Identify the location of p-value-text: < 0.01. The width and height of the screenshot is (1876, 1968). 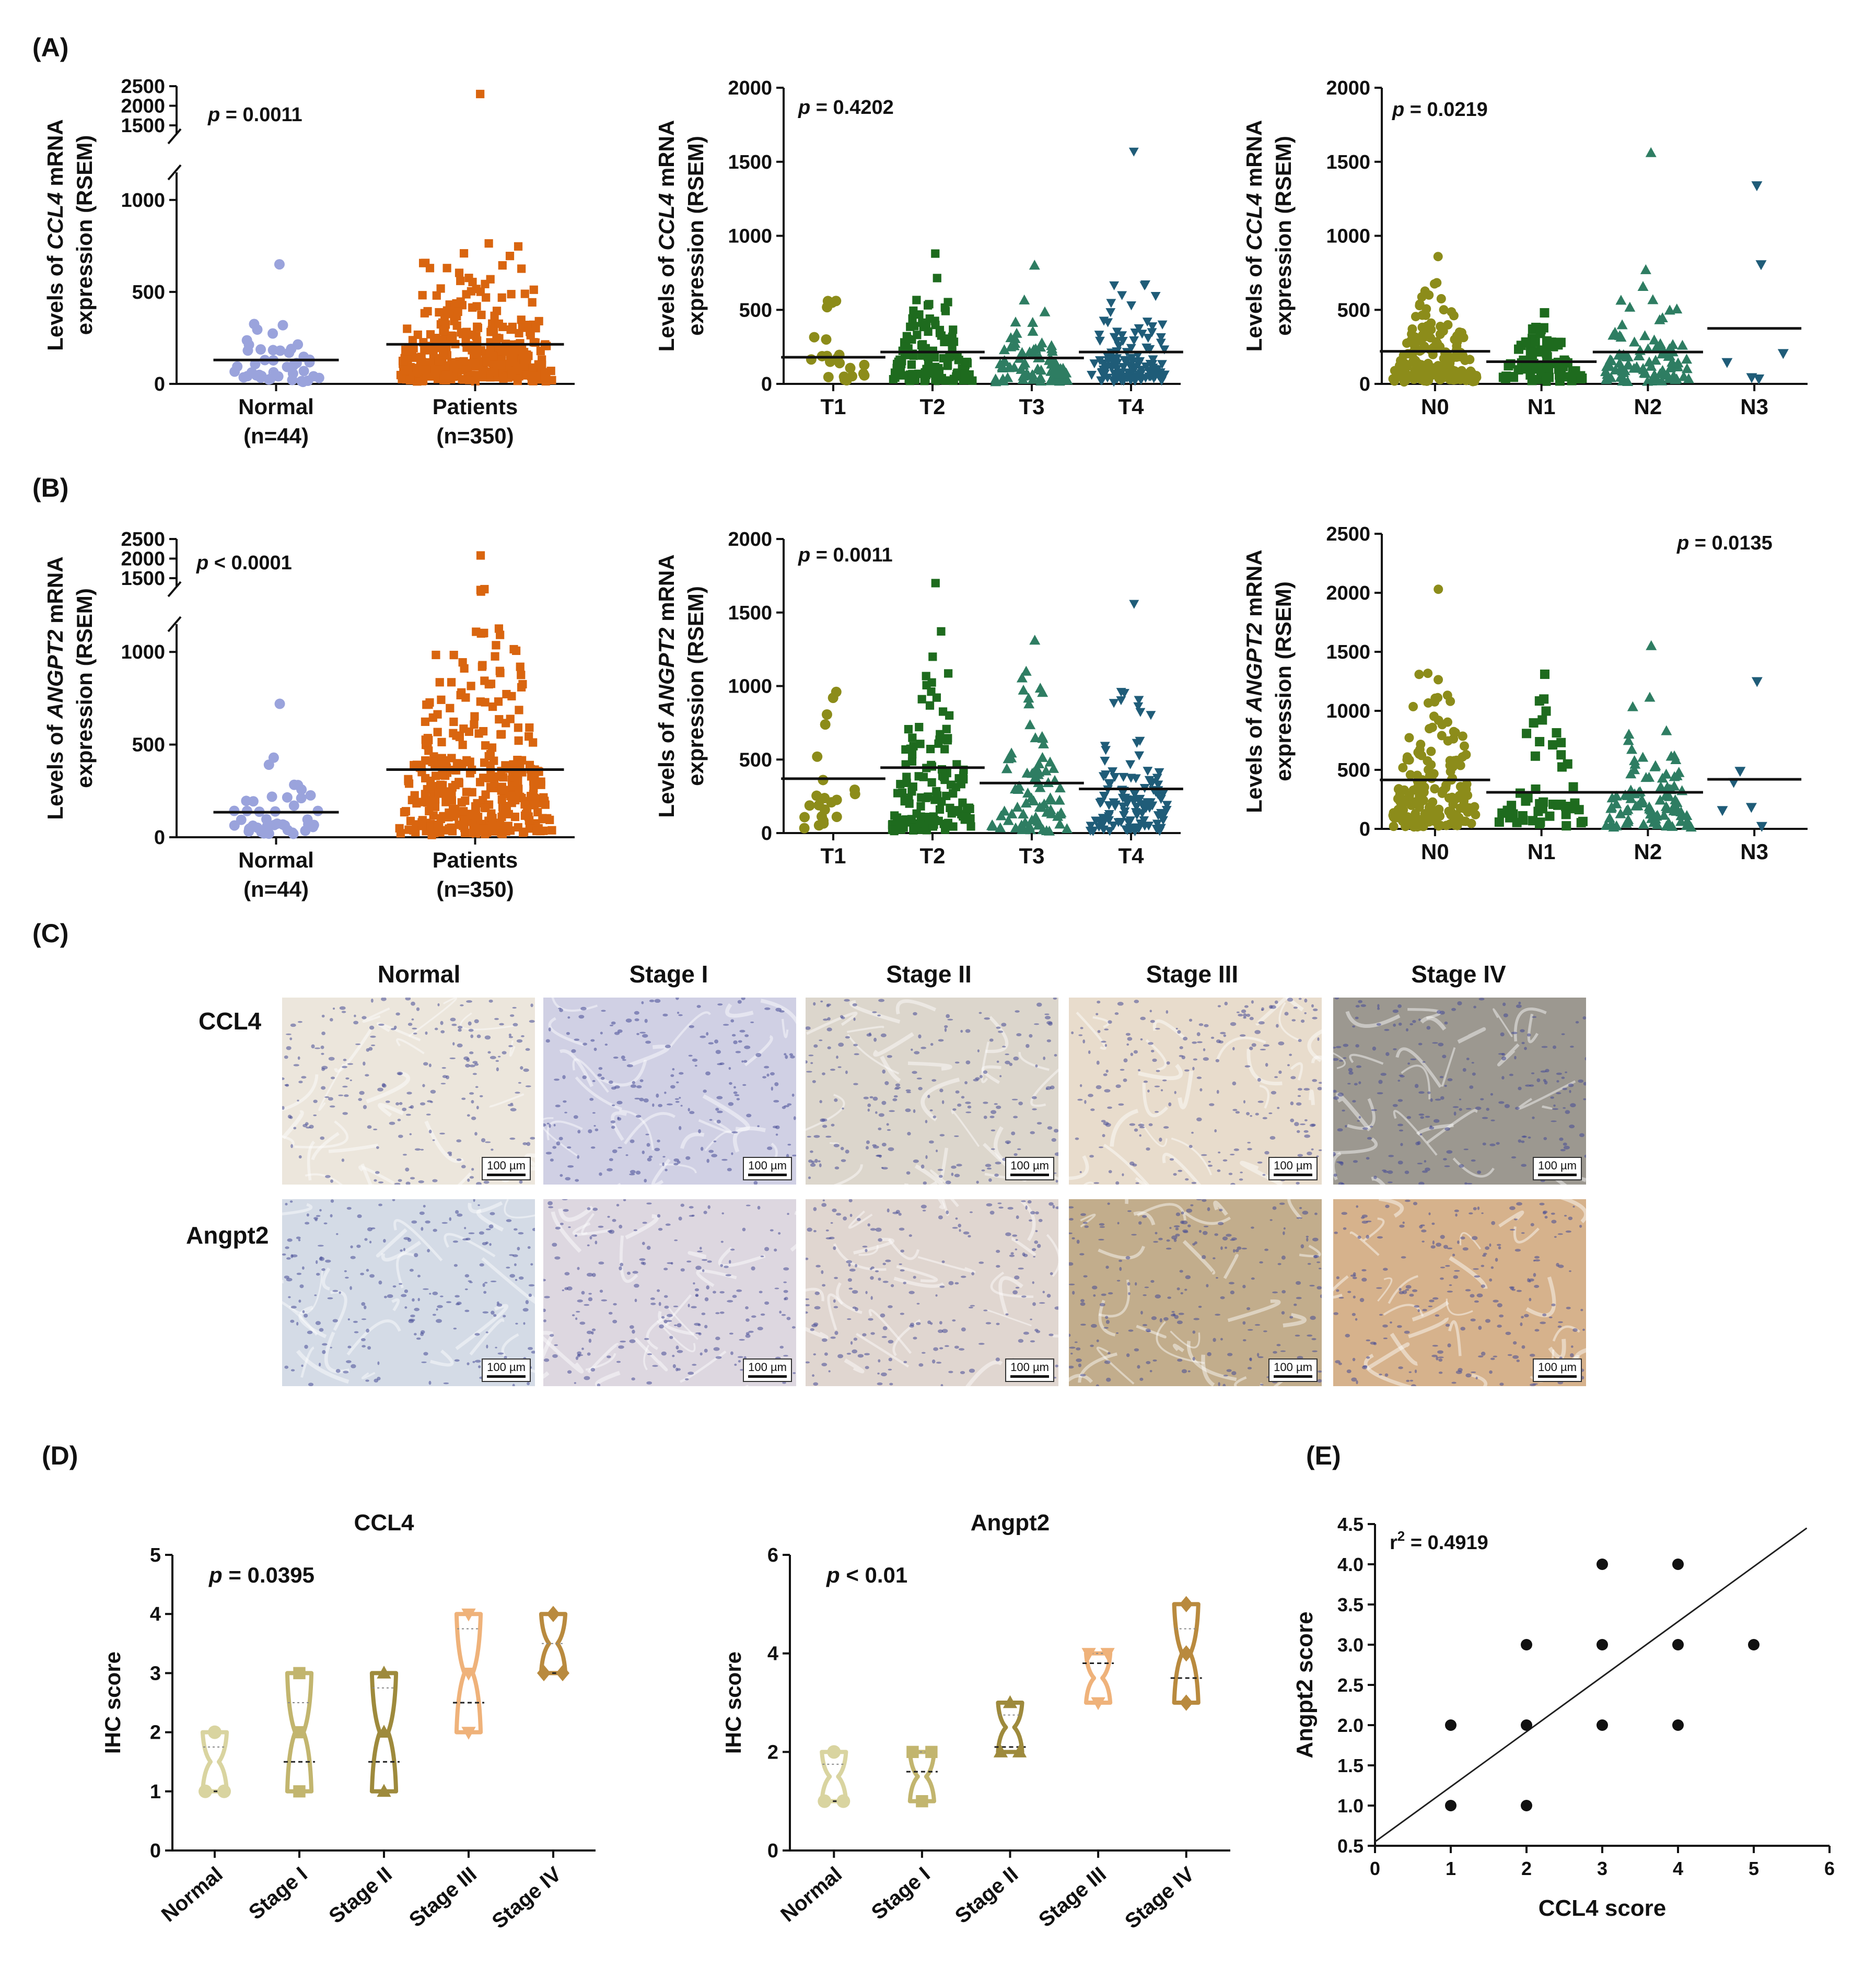
(874, 1575).